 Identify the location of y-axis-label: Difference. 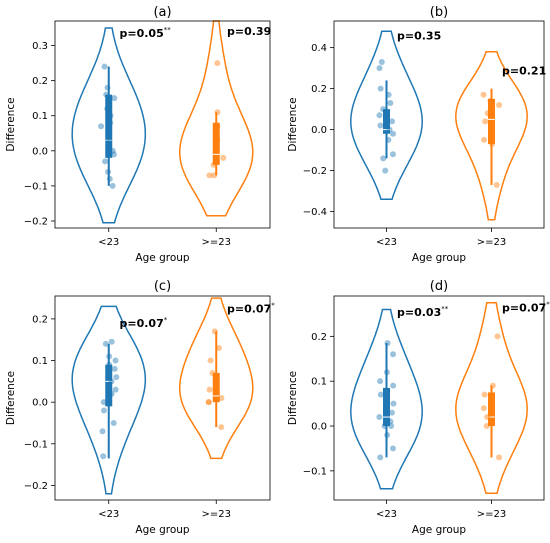
(11, 398).